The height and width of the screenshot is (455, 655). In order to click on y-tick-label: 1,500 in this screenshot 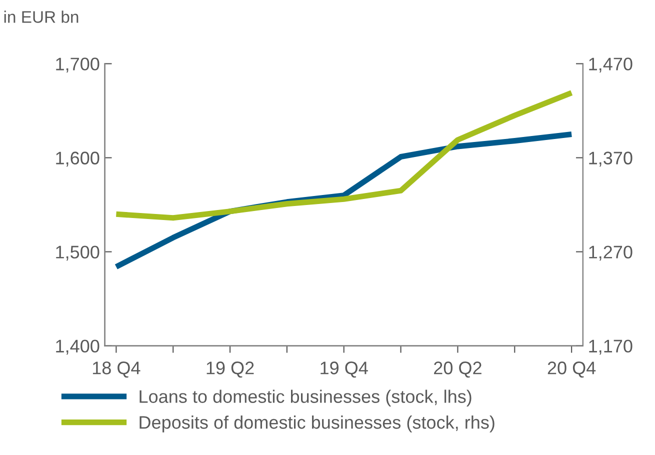, I will do `click(78, 253)`.